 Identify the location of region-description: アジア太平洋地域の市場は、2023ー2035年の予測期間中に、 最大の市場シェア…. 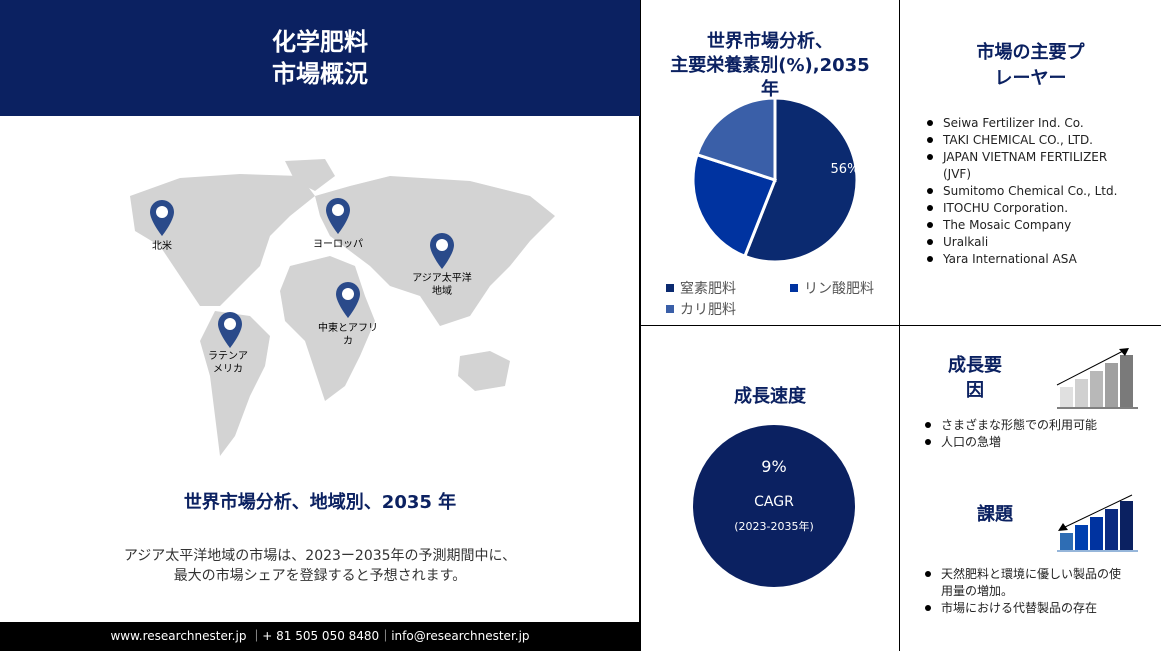
(320, 566).